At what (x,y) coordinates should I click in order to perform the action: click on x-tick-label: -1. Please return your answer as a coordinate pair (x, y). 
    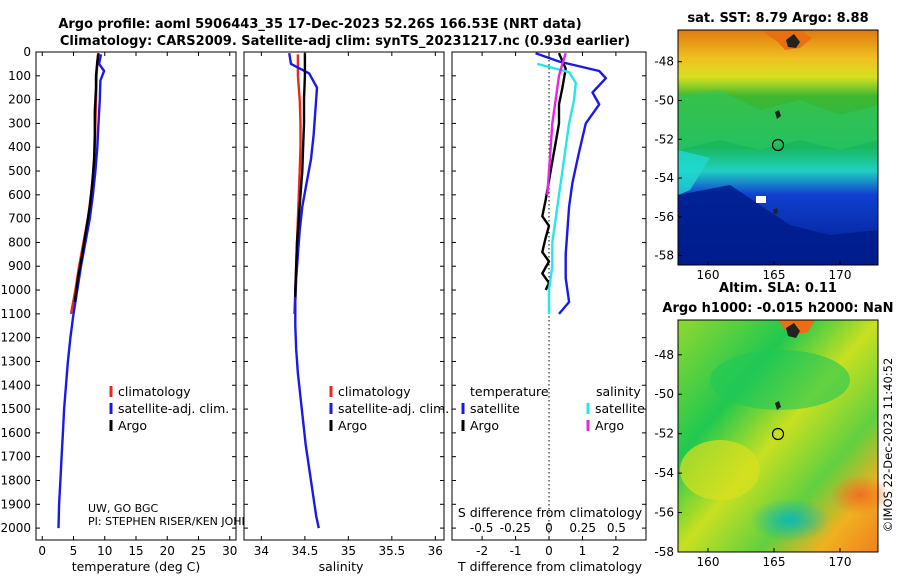
    Looking at the image, I should click on (516, 551).